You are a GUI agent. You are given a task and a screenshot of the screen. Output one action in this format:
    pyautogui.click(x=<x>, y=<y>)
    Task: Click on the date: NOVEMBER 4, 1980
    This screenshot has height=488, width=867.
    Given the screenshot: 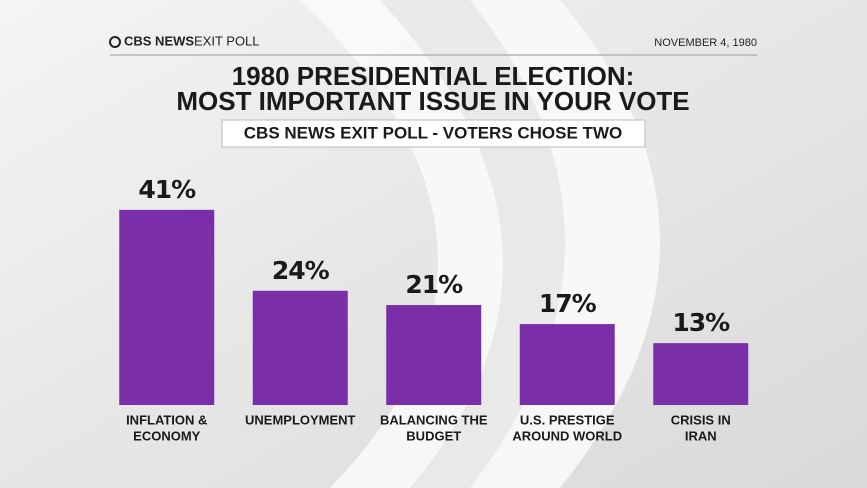 What is the action you would take?
    pyautogui.click(x=705, y=43)
    